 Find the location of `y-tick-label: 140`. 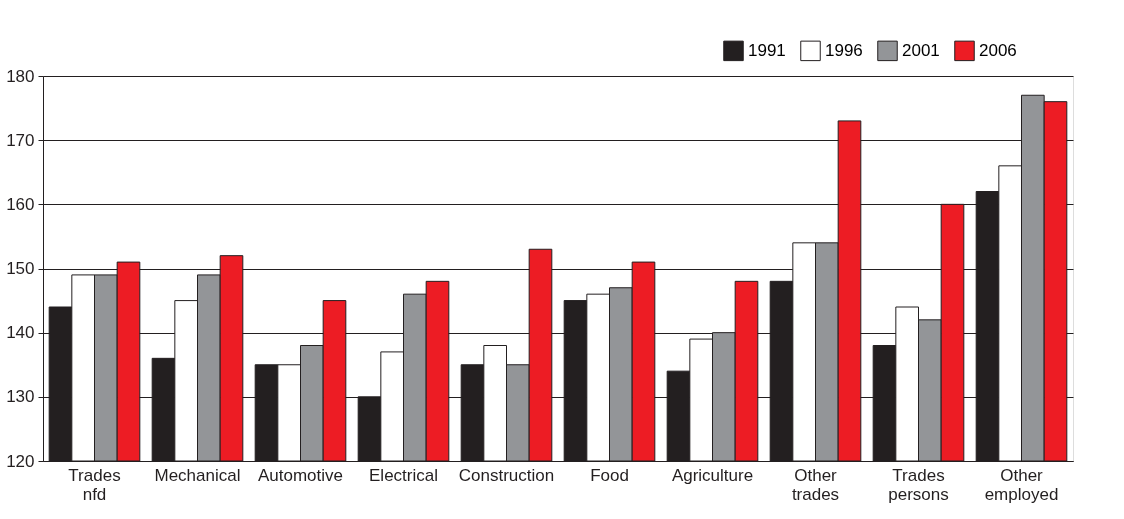

y-tick-label: 140 is located at coordinates (20, 333).